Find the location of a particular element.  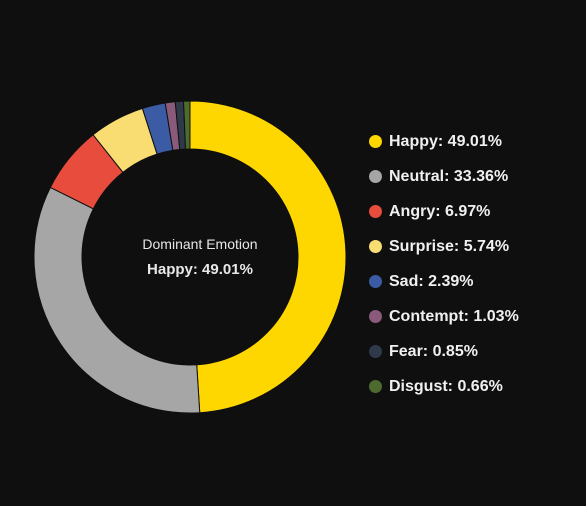

legend-item-angry: Angry: 6.97% is located at coordinates (444, 211).